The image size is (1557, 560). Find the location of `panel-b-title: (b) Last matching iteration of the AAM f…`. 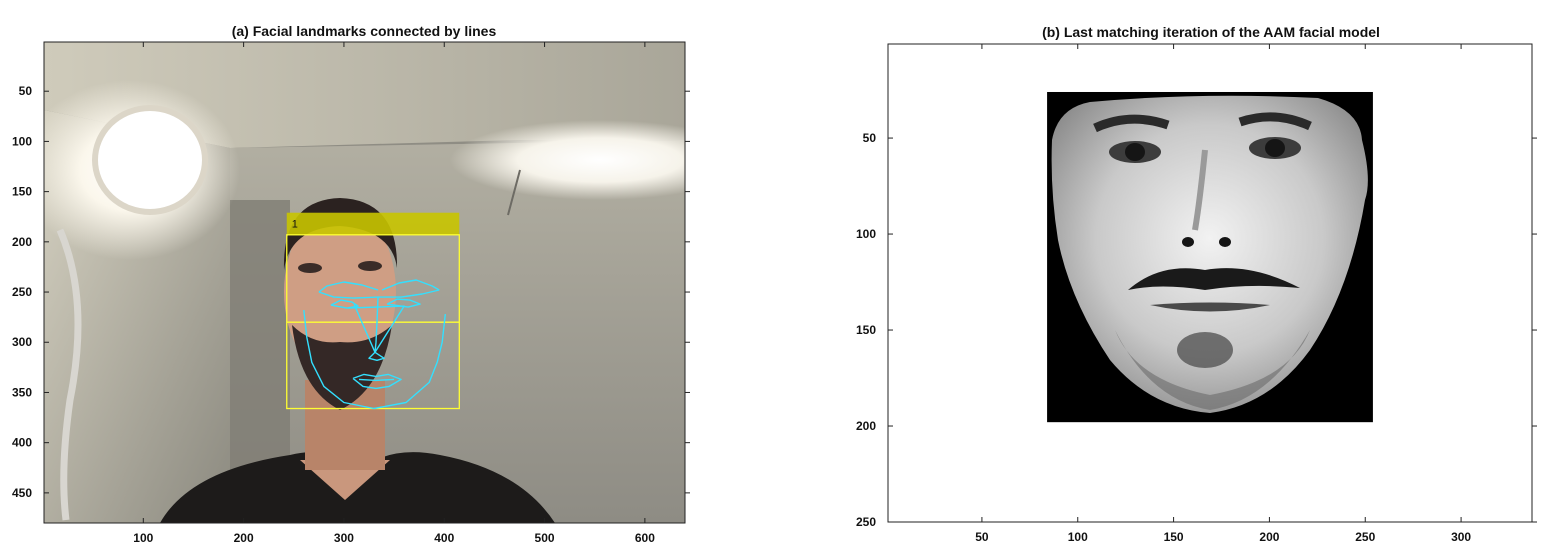

panel-b-title: (b) Last matching iteration of the AAM f… is located at coordinates (1211, 32).